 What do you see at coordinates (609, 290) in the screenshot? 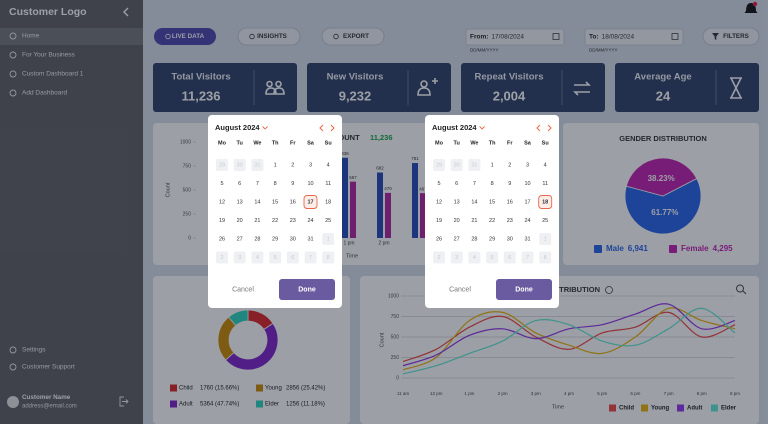
I see `info-icon` at bounding box center [609, 290].